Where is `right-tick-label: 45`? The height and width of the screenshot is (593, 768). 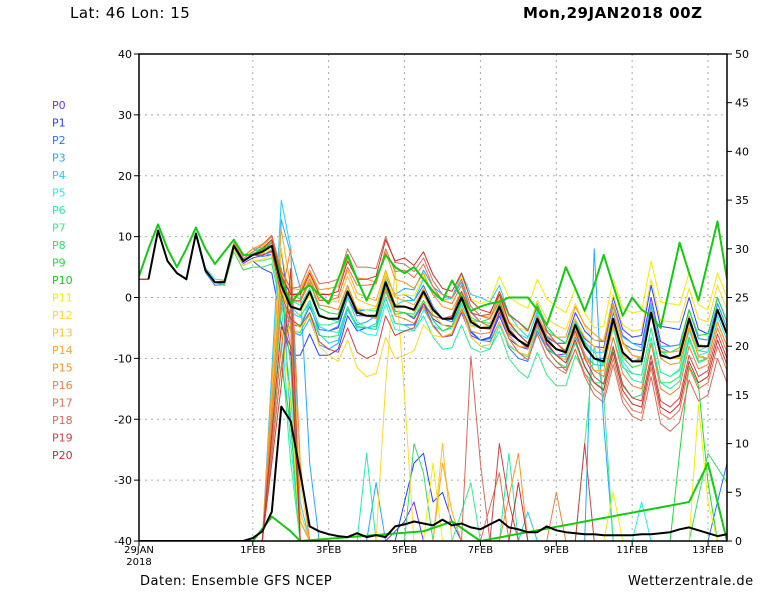 right-tick-label: 45 is located at coordinates (742, 103).